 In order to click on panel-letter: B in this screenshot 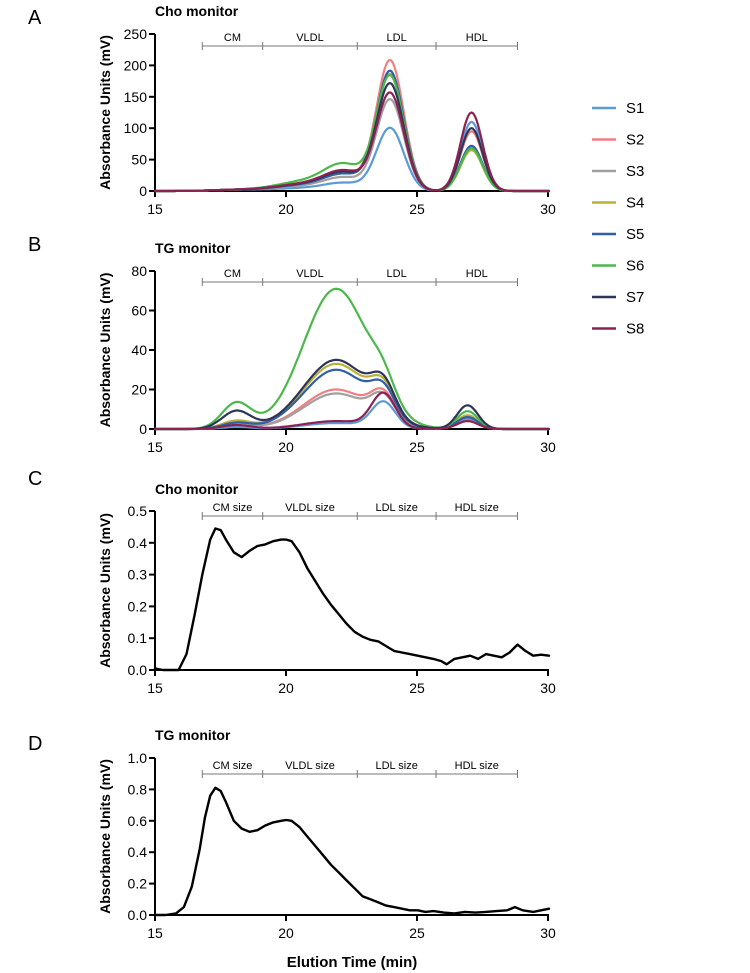, I will do `click(34, 245)`.